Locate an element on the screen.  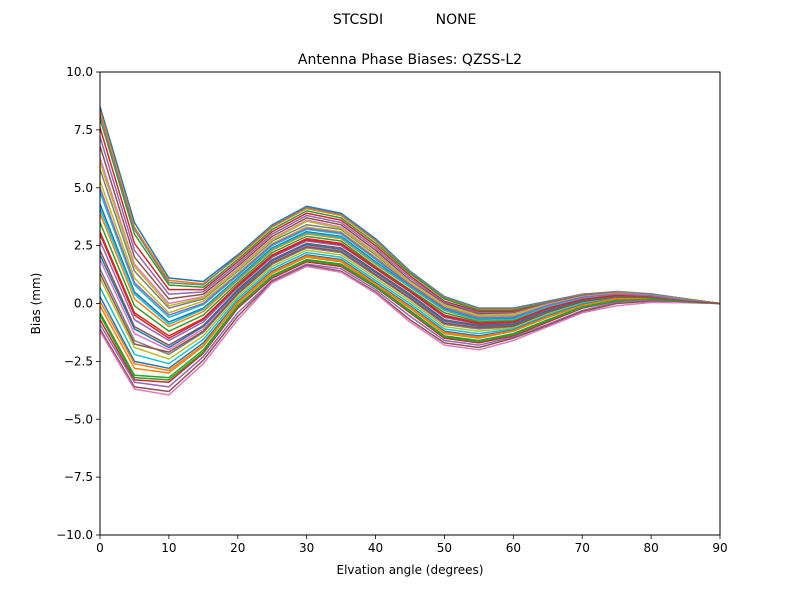
x-tick-label: 10 is located at coordinates (168, 548).